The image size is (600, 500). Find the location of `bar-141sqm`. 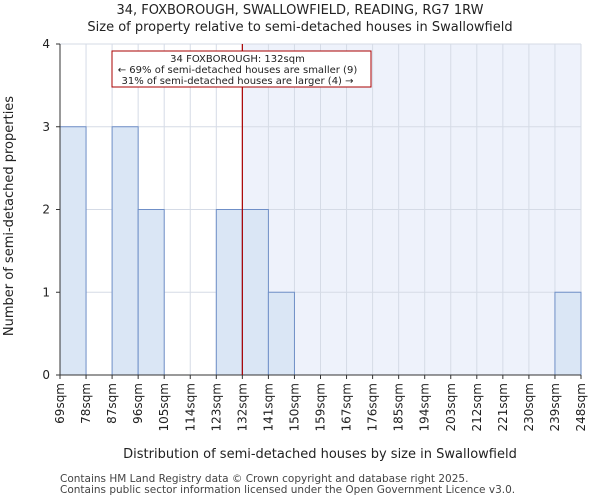

bar-141sqm is located at coordinates (281, 333).